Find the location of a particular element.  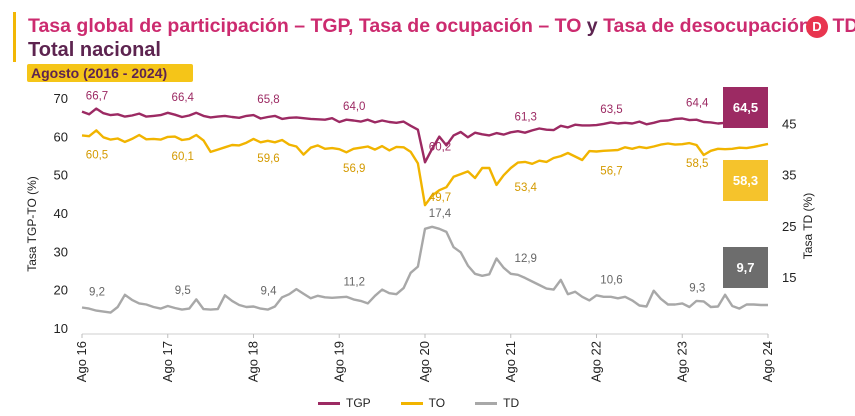

x-tick-label: Ago 21 is located at coordinates (510, 361).